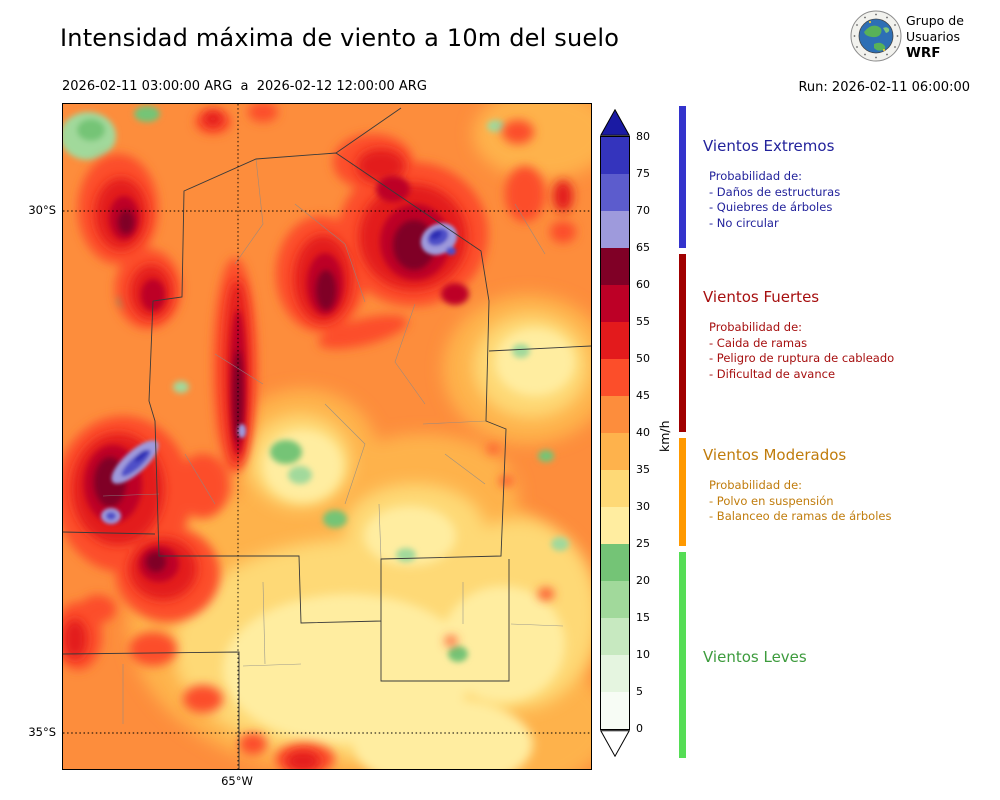  I want to click on colorbar-unit-label: km/h, so click(664, 436).